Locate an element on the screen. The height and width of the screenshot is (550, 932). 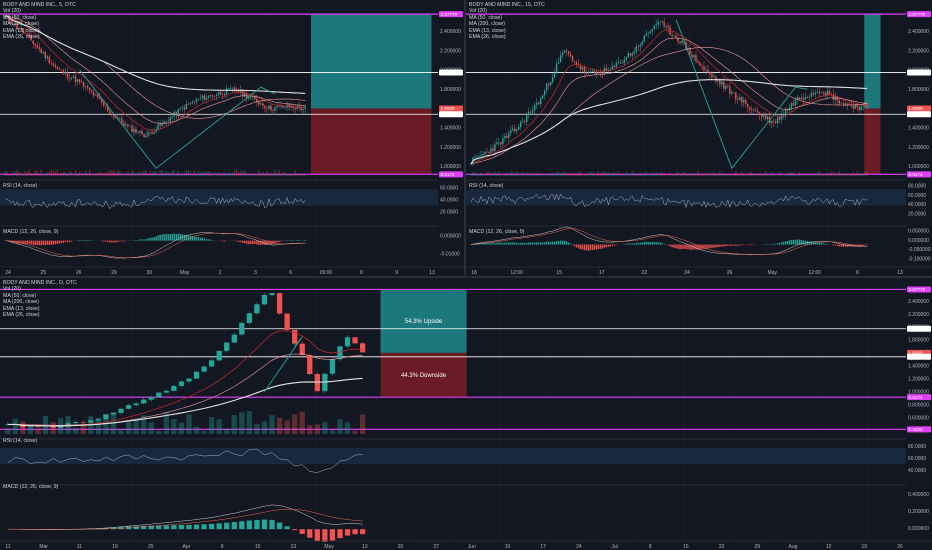
upside-zone is located at coordinates (371, 61).